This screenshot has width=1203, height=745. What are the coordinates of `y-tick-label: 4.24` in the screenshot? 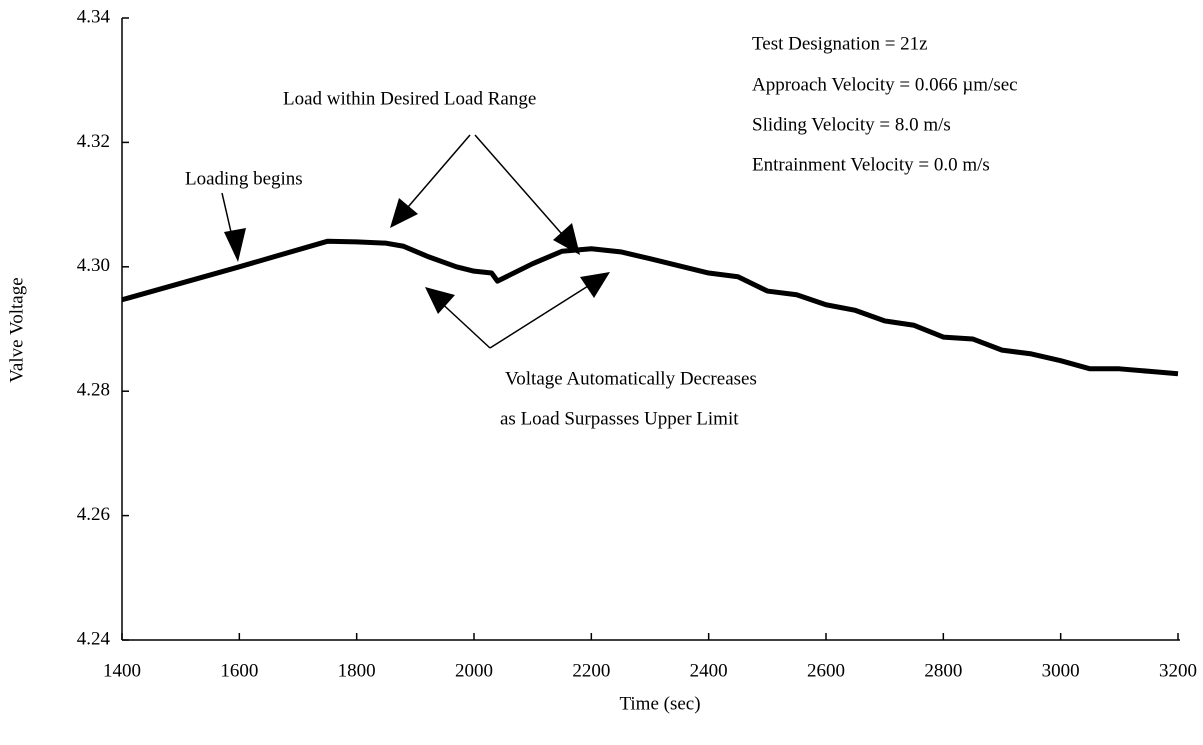 It's located at (94, 638).